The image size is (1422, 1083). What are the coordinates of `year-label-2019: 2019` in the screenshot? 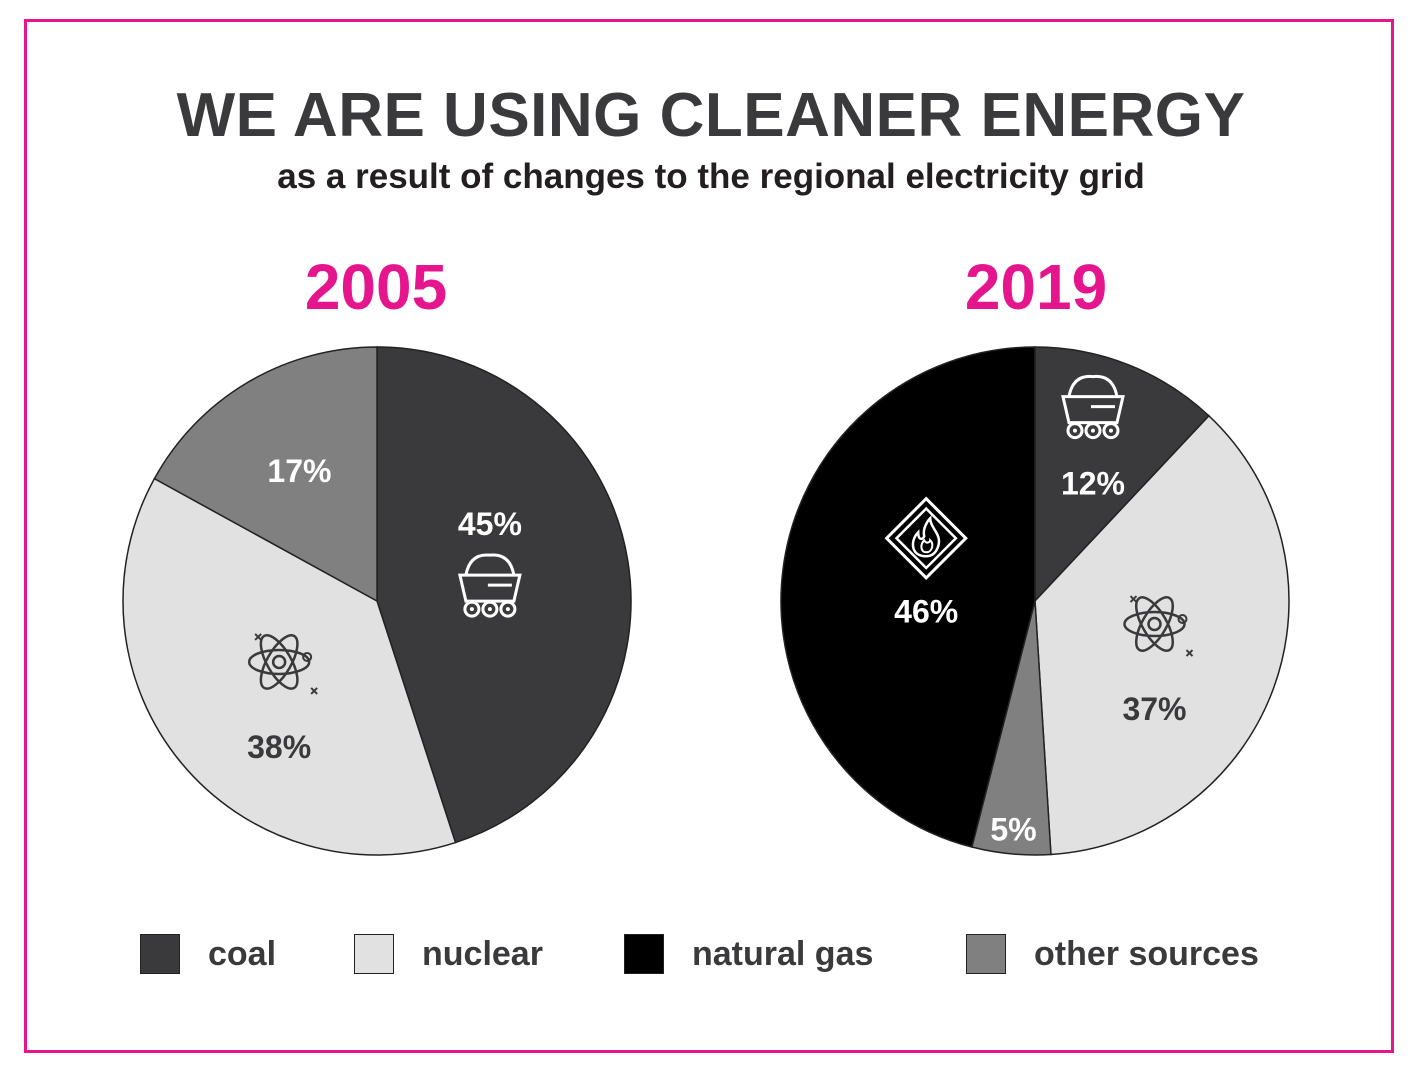 It's located at (1036, 287).